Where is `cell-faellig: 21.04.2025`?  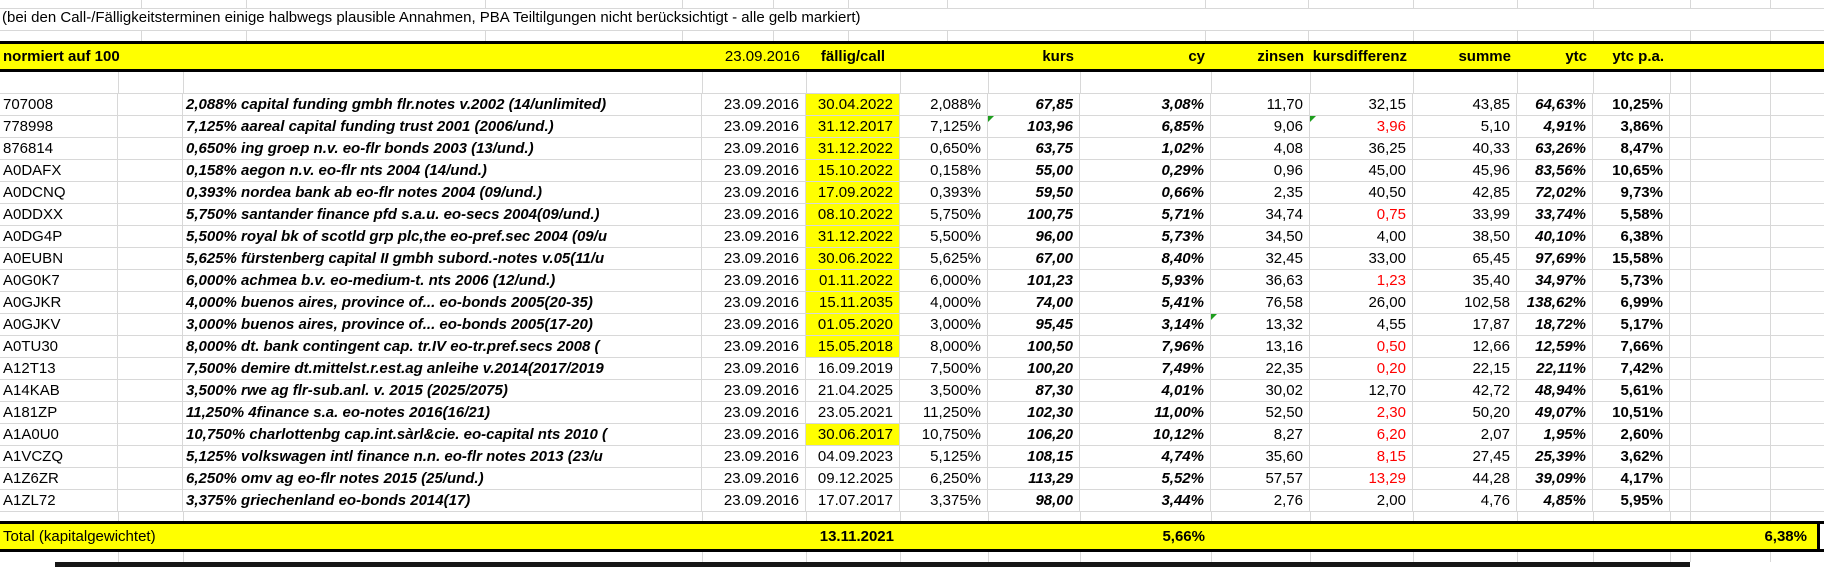 cell-faellig: 21.04.2025 is located at coordinates (853, 391).